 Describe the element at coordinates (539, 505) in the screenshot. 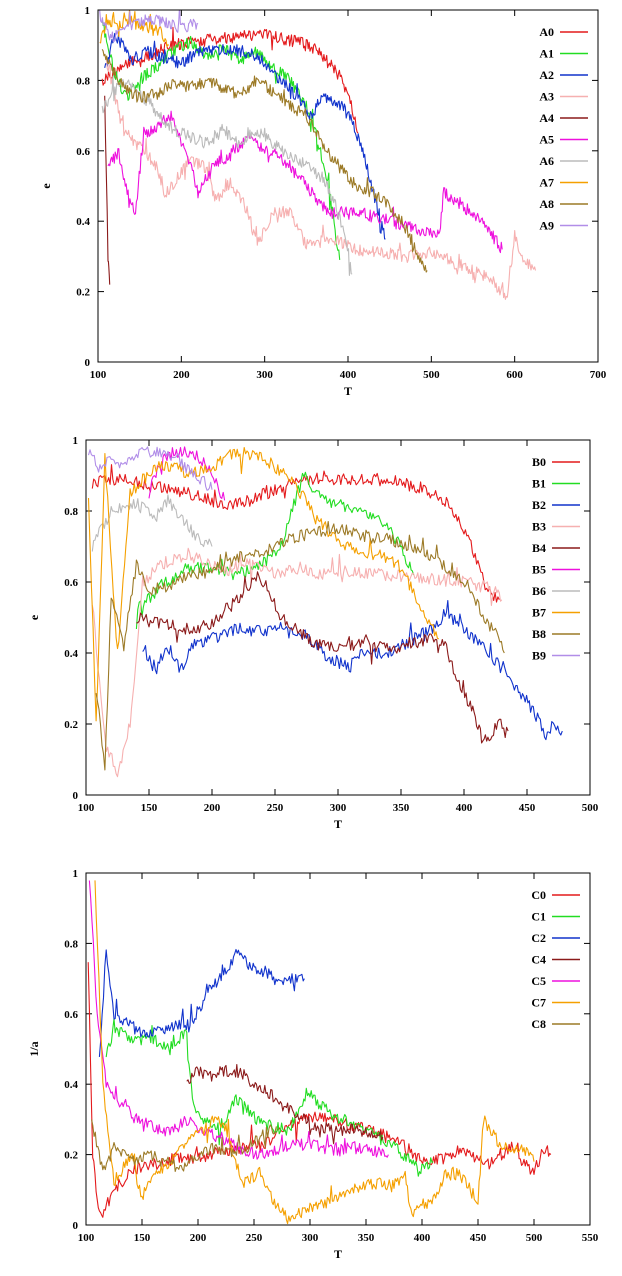

I see `legend-label-B2: B2` at that location.